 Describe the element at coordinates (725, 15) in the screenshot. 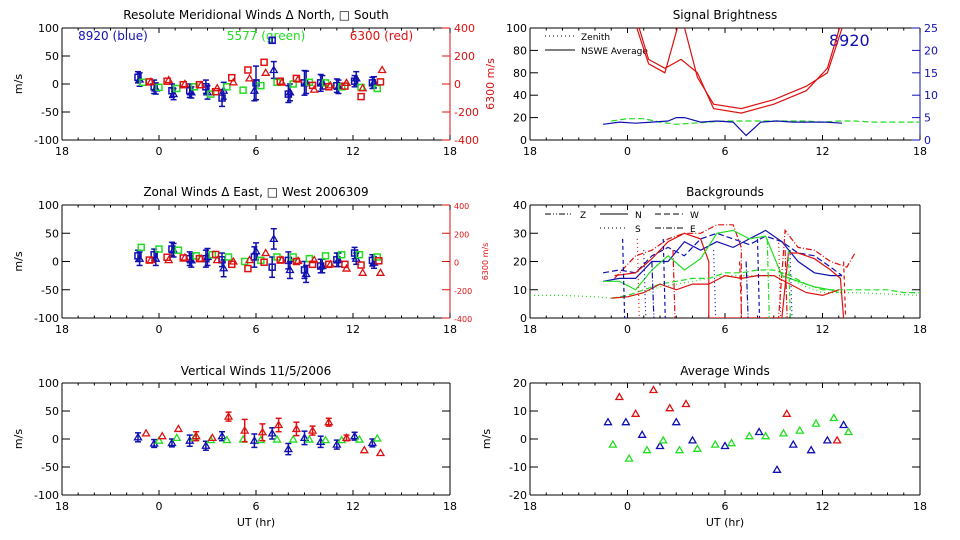

I see `chart-title: Signal Brightness` at that location.